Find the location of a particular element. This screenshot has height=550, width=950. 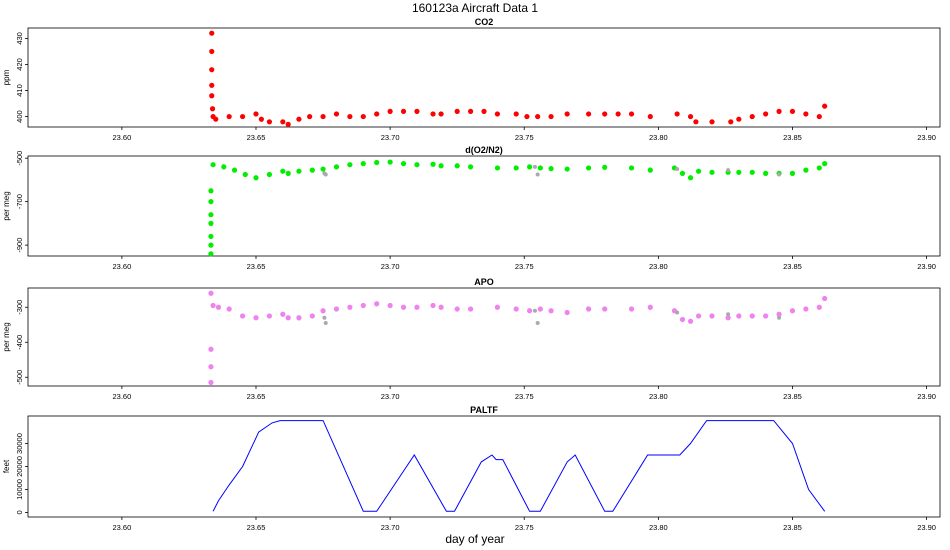

co2-x-tick-label: 23.85 is located at coordinates (792, 137).